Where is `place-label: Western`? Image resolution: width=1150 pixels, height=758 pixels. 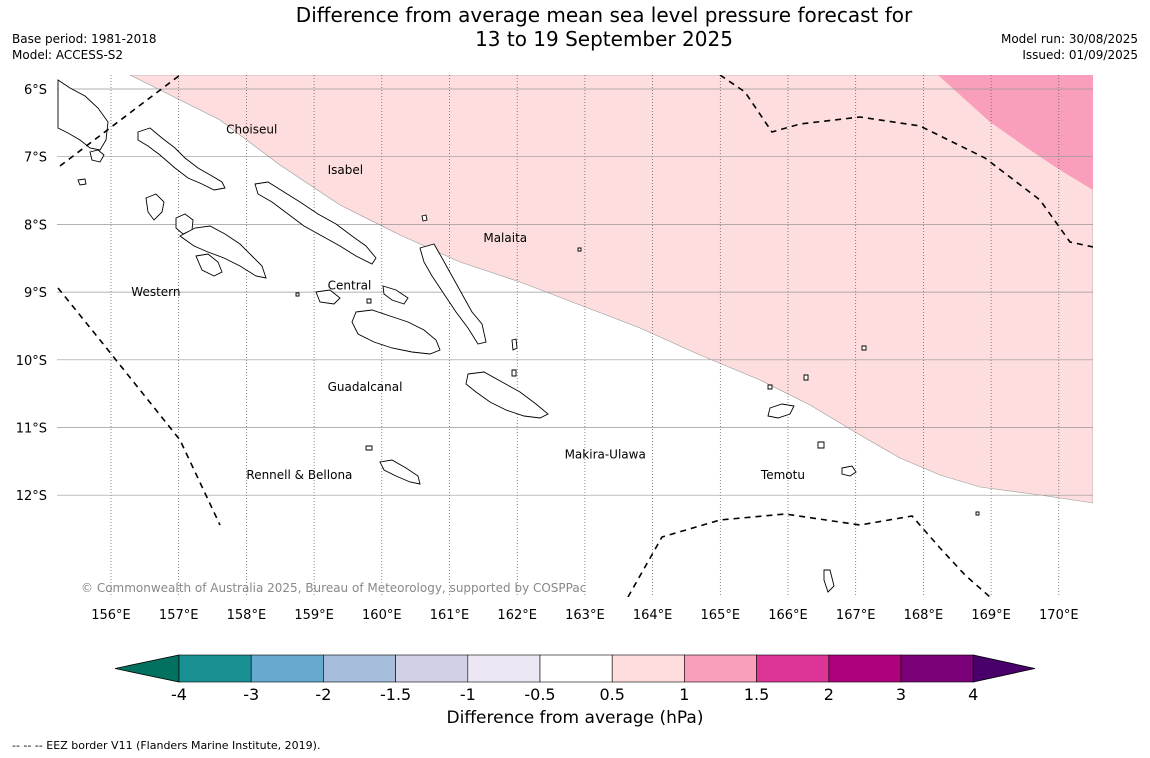
place-label: Western is located at coordinates (155, 292).